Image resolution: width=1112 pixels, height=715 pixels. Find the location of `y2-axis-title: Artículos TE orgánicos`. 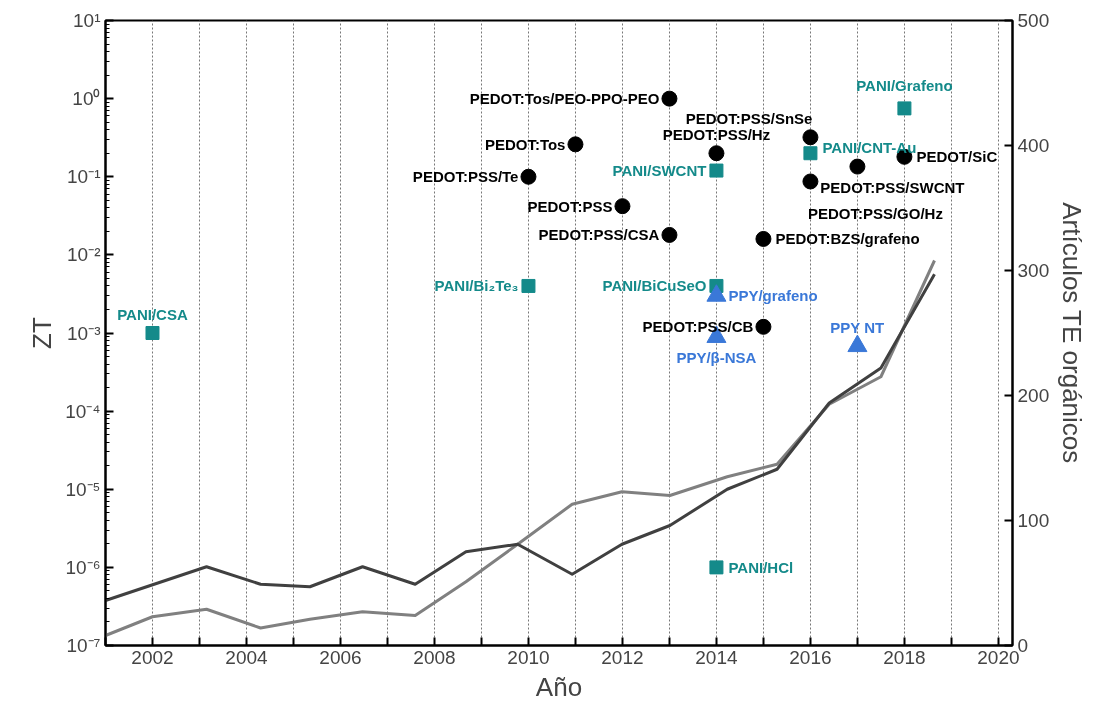

y2-axis-title: Artículos TE orgánicos is located at coordinates (1072, 333).